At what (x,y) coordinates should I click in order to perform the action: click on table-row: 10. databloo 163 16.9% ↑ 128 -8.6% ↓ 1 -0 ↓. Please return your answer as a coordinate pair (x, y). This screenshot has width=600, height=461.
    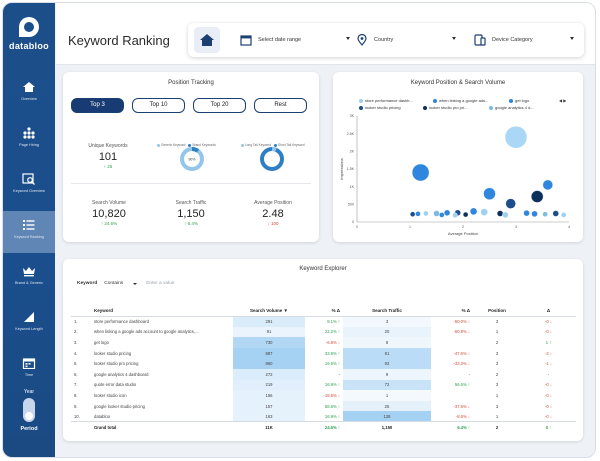
    Looking at the image, I should click on (323, 416).